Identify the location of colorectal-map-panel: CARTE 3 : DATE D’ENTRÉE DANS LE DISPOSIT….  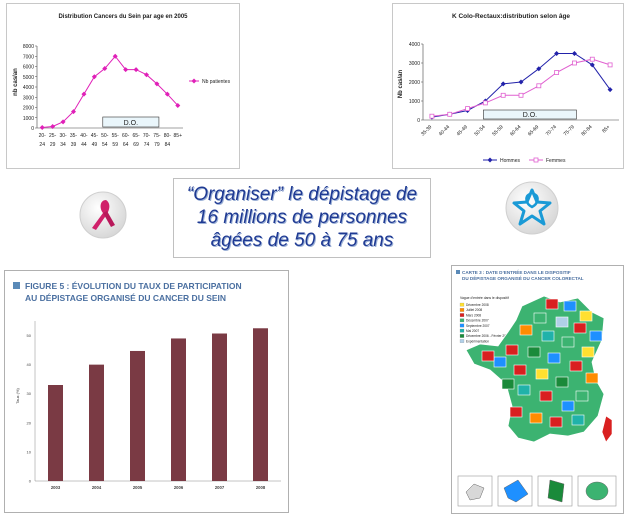
(537, 389).